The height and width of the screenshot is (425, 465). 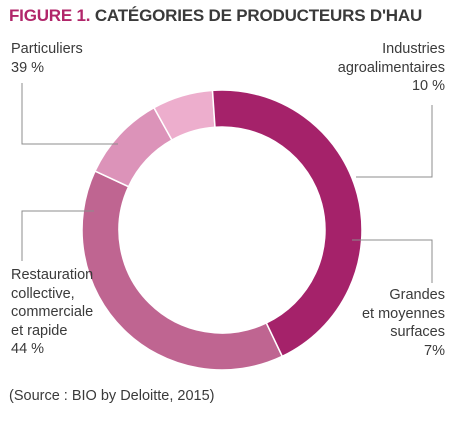 I want to click on label-restauration-name-1: Restauration, so click(x=52, y=275).